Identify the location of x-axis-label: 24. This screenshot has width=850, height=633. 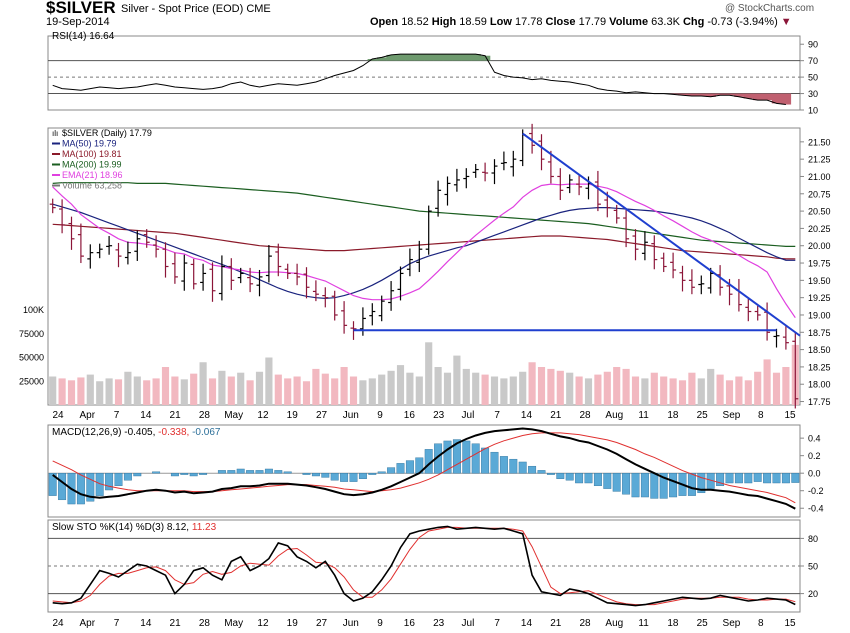
(58, 415).